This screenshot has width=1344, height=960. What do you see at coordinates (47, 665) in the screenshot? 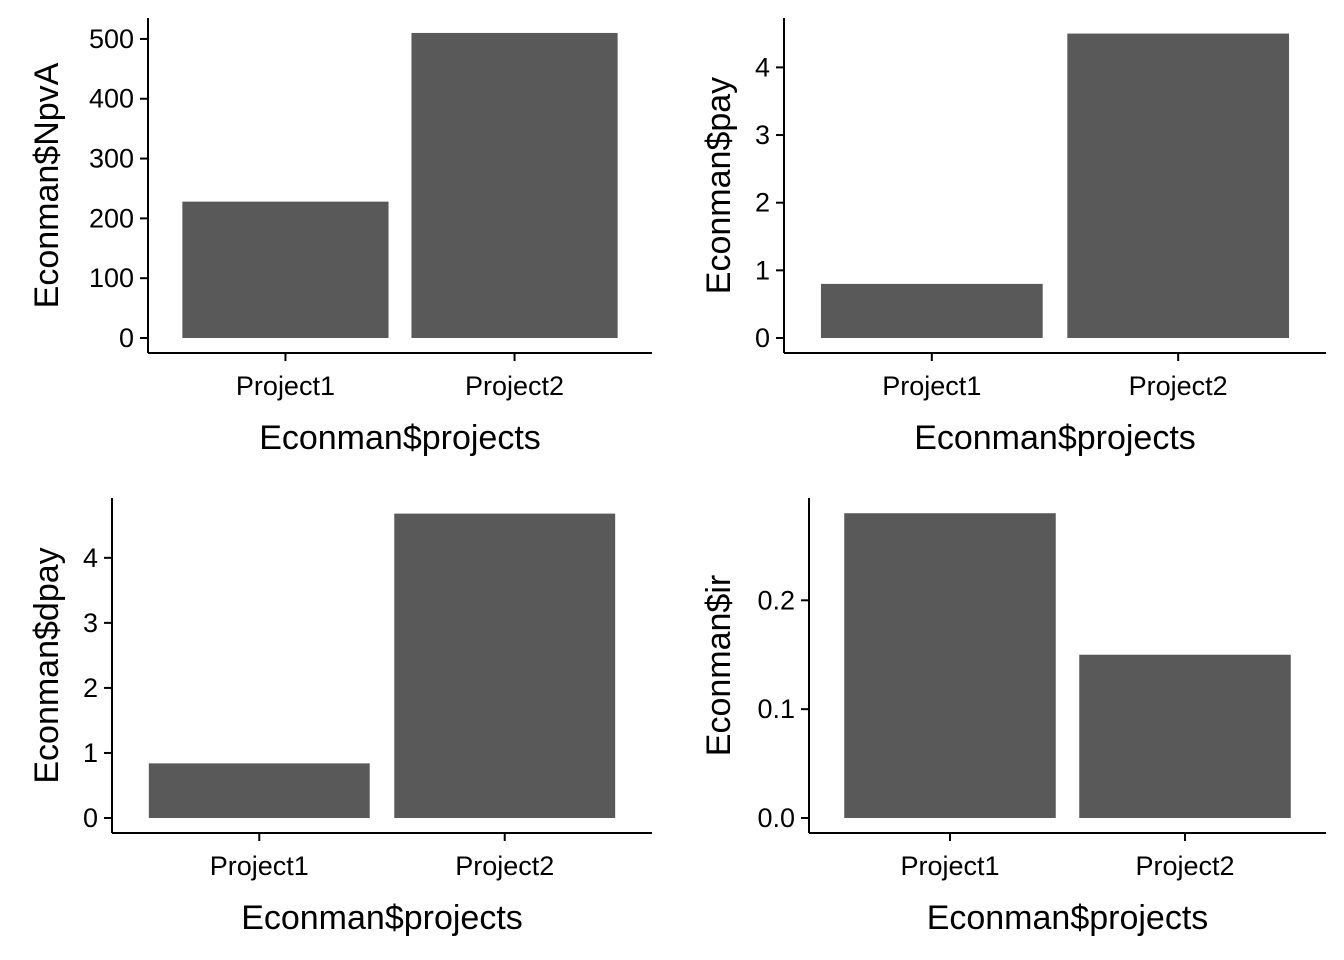
I see `y-axis-title: Econman$dpay` at bounding box center [47, 665].